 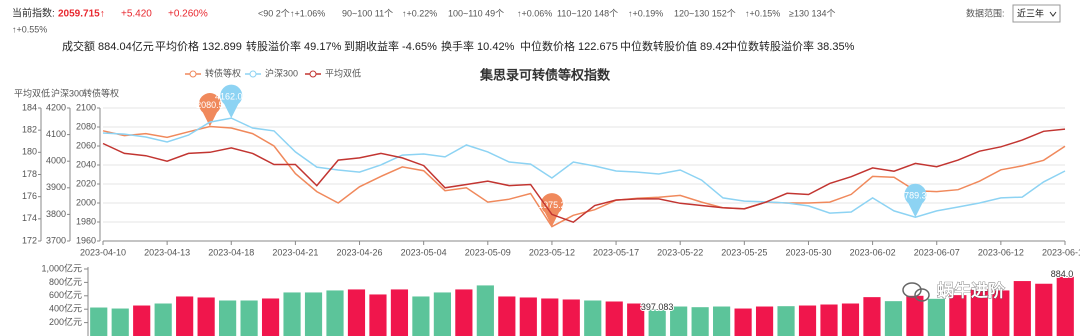 I want to click on value-label: 884.0, so click(x=1062, y=274).